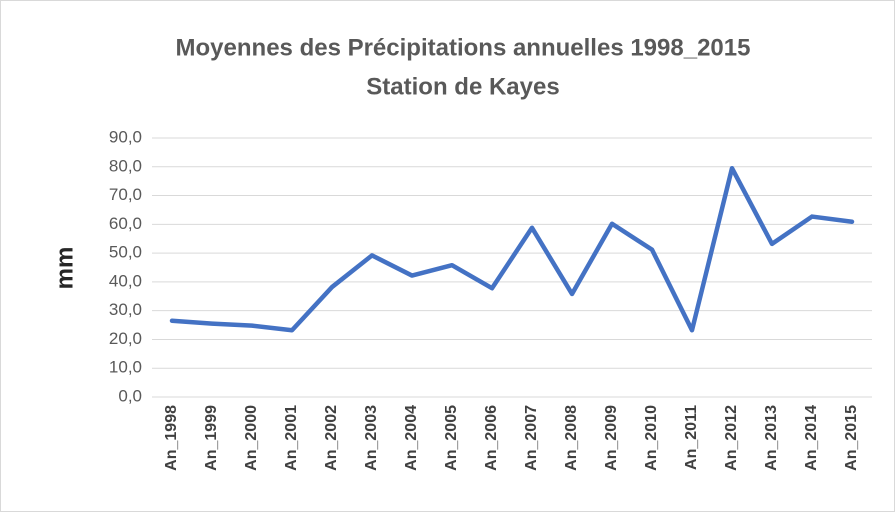 The width and height of the screenshot is (896, 513). I want to click on x-tick-label: An_2015, so click(851, 438).